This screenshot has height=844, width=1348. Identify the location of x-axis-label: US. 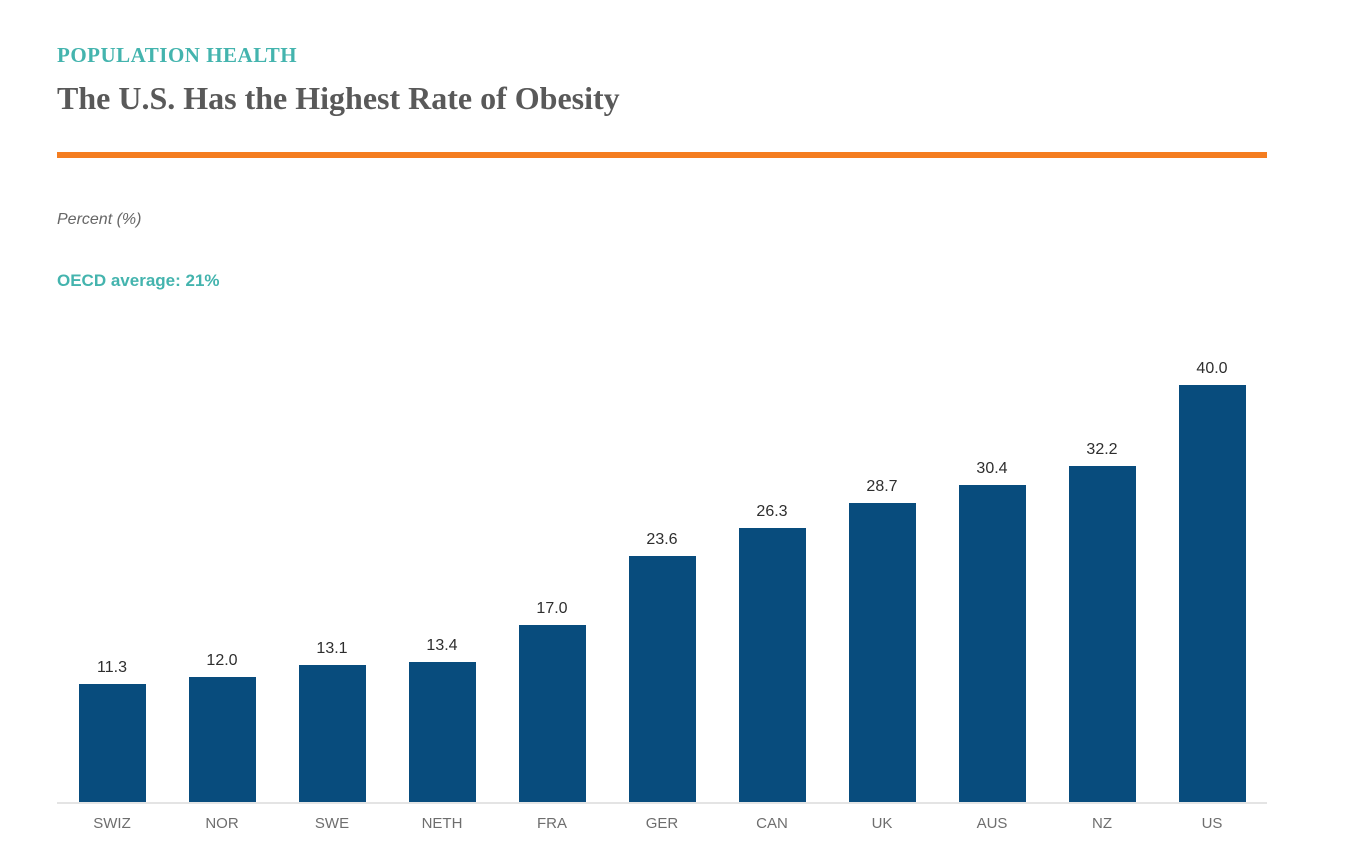
(1212, 823).